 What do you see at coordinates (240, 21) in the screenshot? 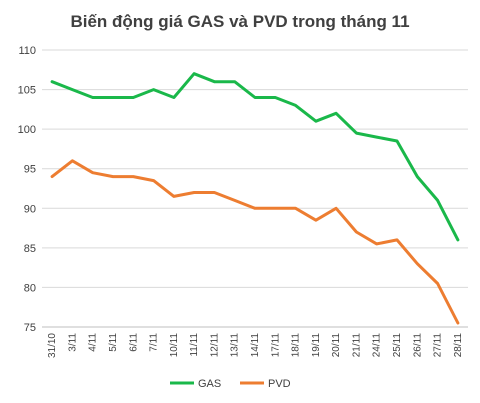
I see `chart-title: Biến động giá GAS và PVD trong tháng 11` at bounding box center [240, 21].